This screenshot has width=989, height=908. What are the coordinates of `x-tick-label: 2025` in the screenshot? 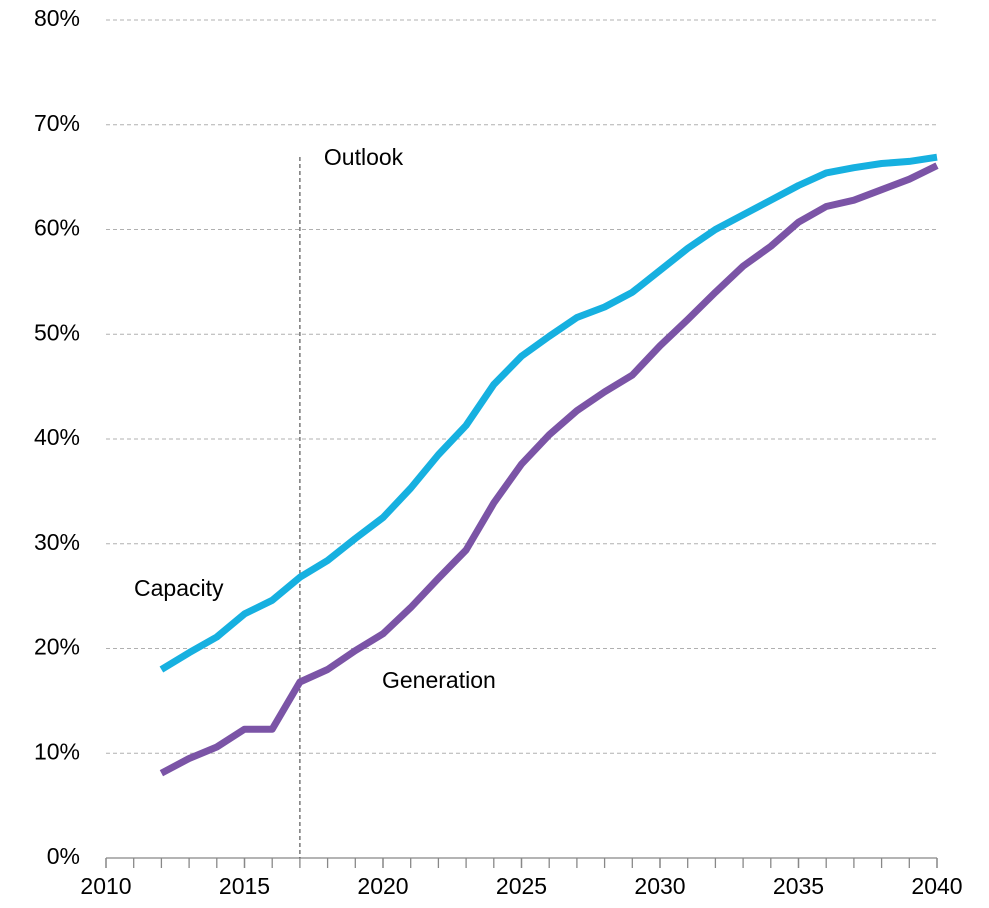 It's located at (521, 886).